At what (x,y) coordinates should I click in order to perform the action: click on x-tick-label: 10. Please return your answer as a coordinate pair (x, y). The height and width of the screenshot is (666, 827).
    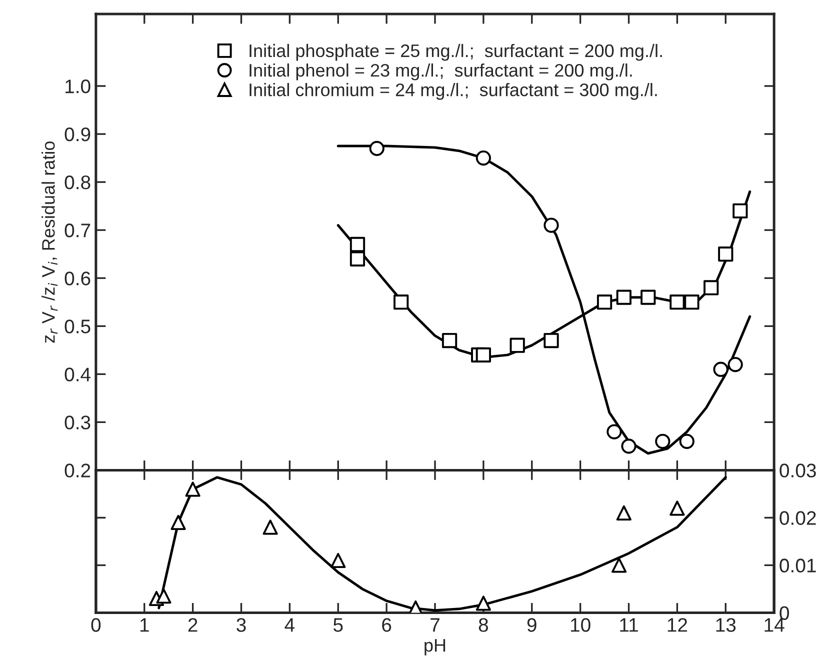
    Looking at the image, I should click on (580, 625).